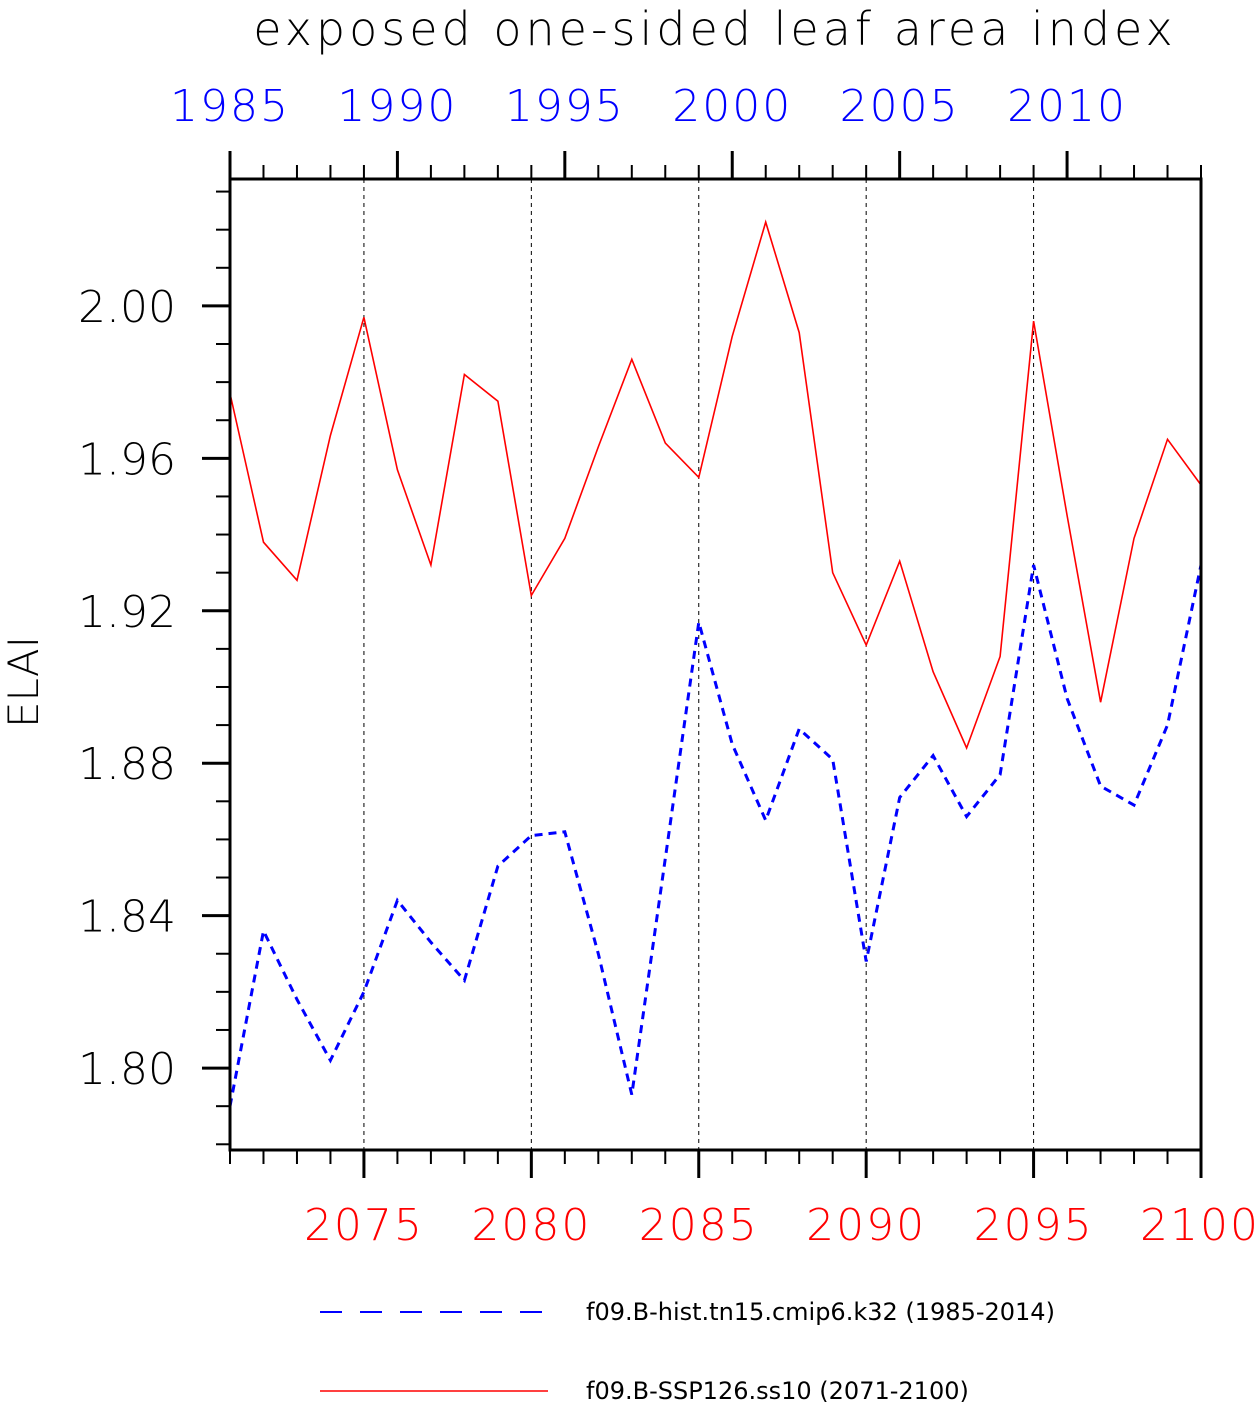 This screenshot has height=1407, width=1260. Describe the element at coordinates (820, 1312) in the screenshot. I see `legend-label-0: f09.B-hist.tn15.cmip6.k32 (1985-2014)` at that location.